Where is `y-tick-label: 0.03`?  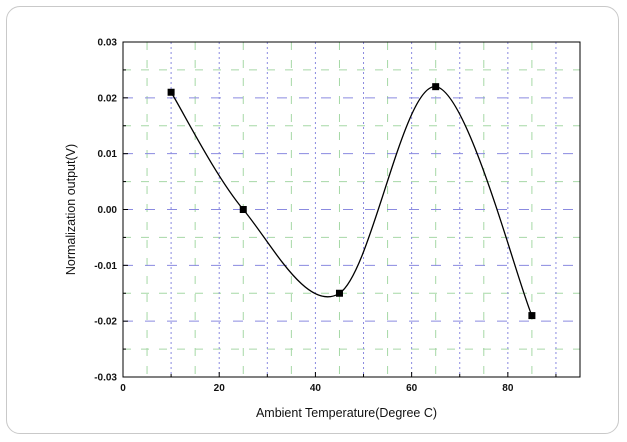
y-tick-label: 0.03 is located at coordinates (108, 43).